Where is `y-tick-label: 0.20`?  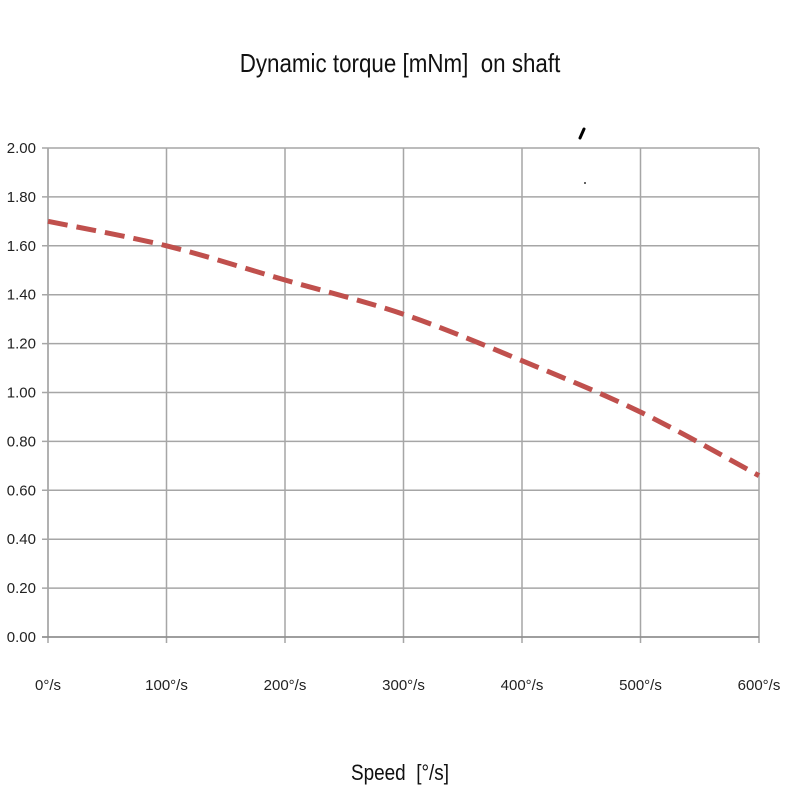
y-tick-label: 0.20 is located at coordinates (21, 588).